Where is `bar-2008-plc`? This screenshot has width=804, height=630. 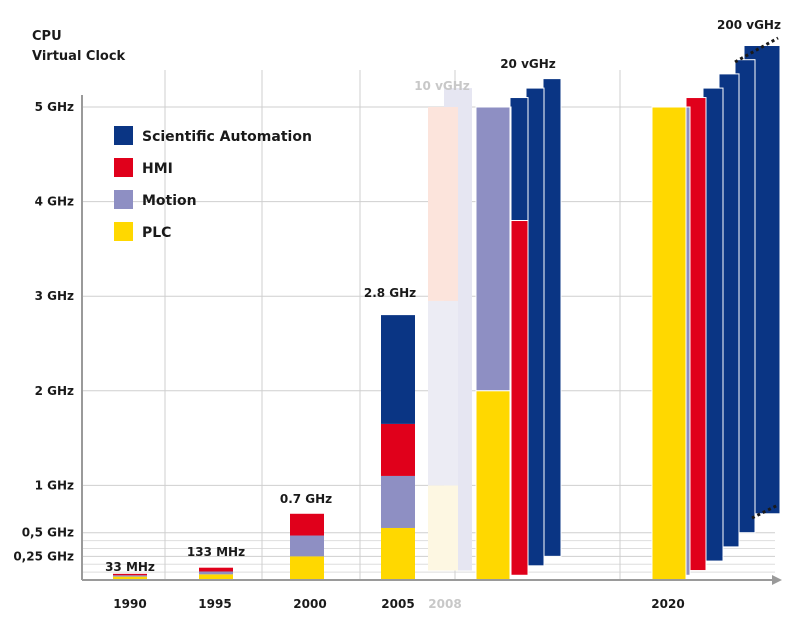
bar-2008-plc is located at coordinates (493, 485).